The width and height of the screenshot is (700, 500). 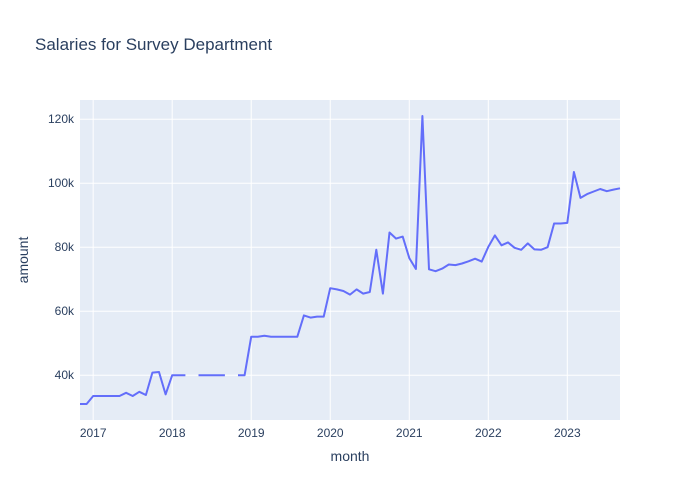 I want to click on y-tick-label: 100k, so click(x=61, y=183).